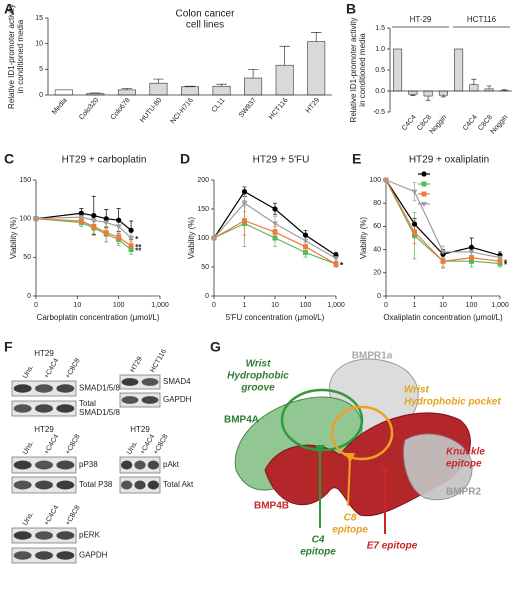 This screenshot has width=520, height=590. What do you see at coordinates (416, 390) in the screenshot?
I see `structure-label: Wrist` at bounding box center [416, 390].